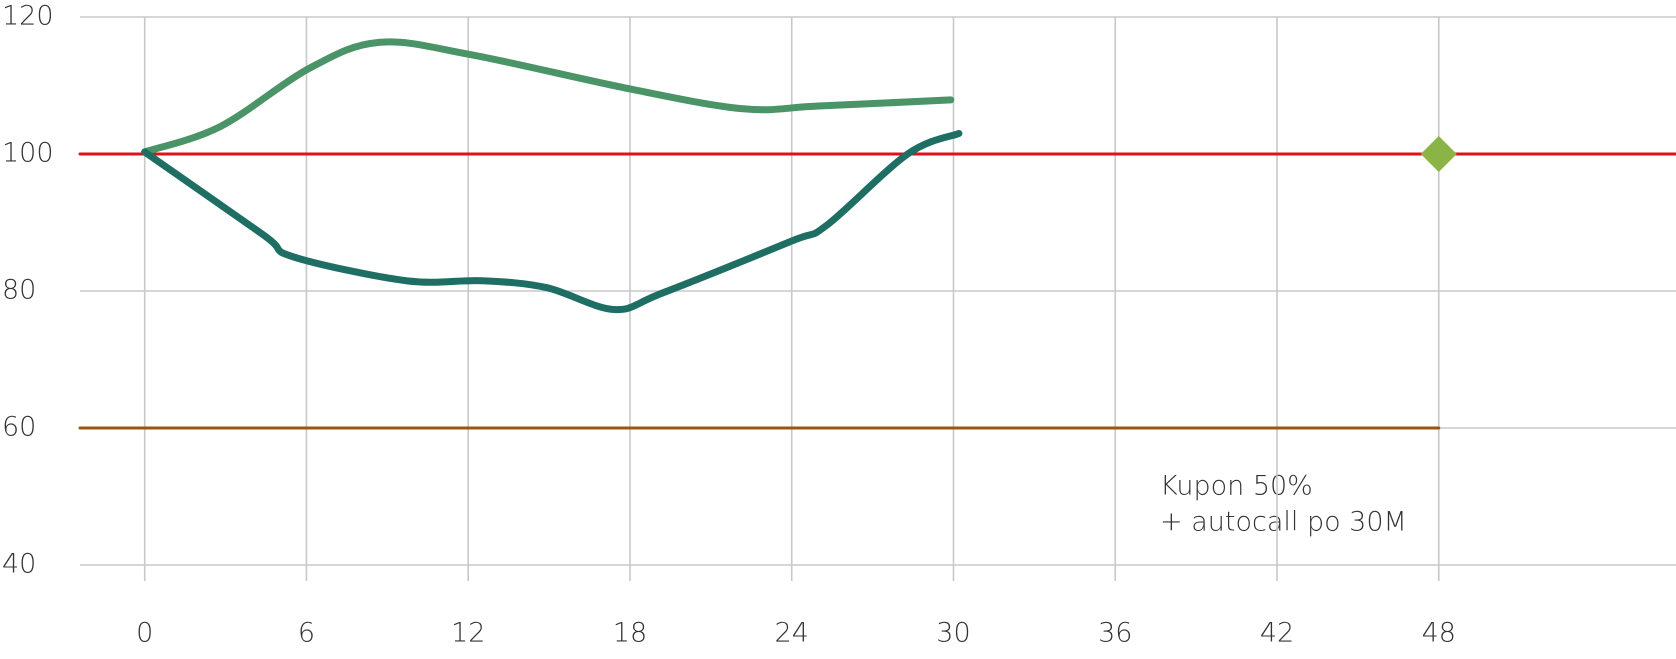 The width and height of the screenshot is (1676, 659). I want to click on x-tick-label: 42, so click(1277, 633).